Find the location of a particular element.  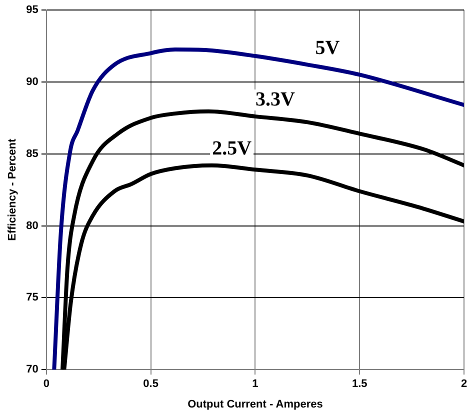

y-axis-title: Efficiency - Percent is located at coordinates (12, 189).